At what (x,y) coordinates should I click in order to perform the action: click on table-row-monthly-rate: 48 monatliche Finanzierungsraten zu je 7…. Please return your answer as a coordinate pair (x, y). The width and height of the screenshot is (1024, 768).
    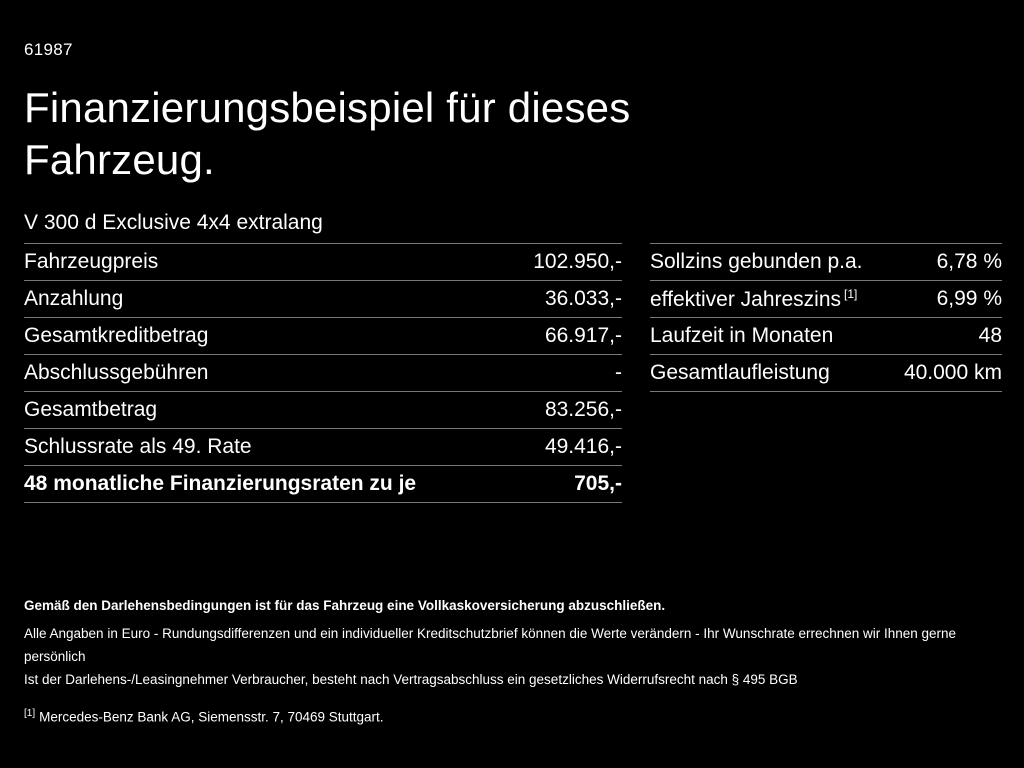
    Looking at the image, I should click on (323, 484).